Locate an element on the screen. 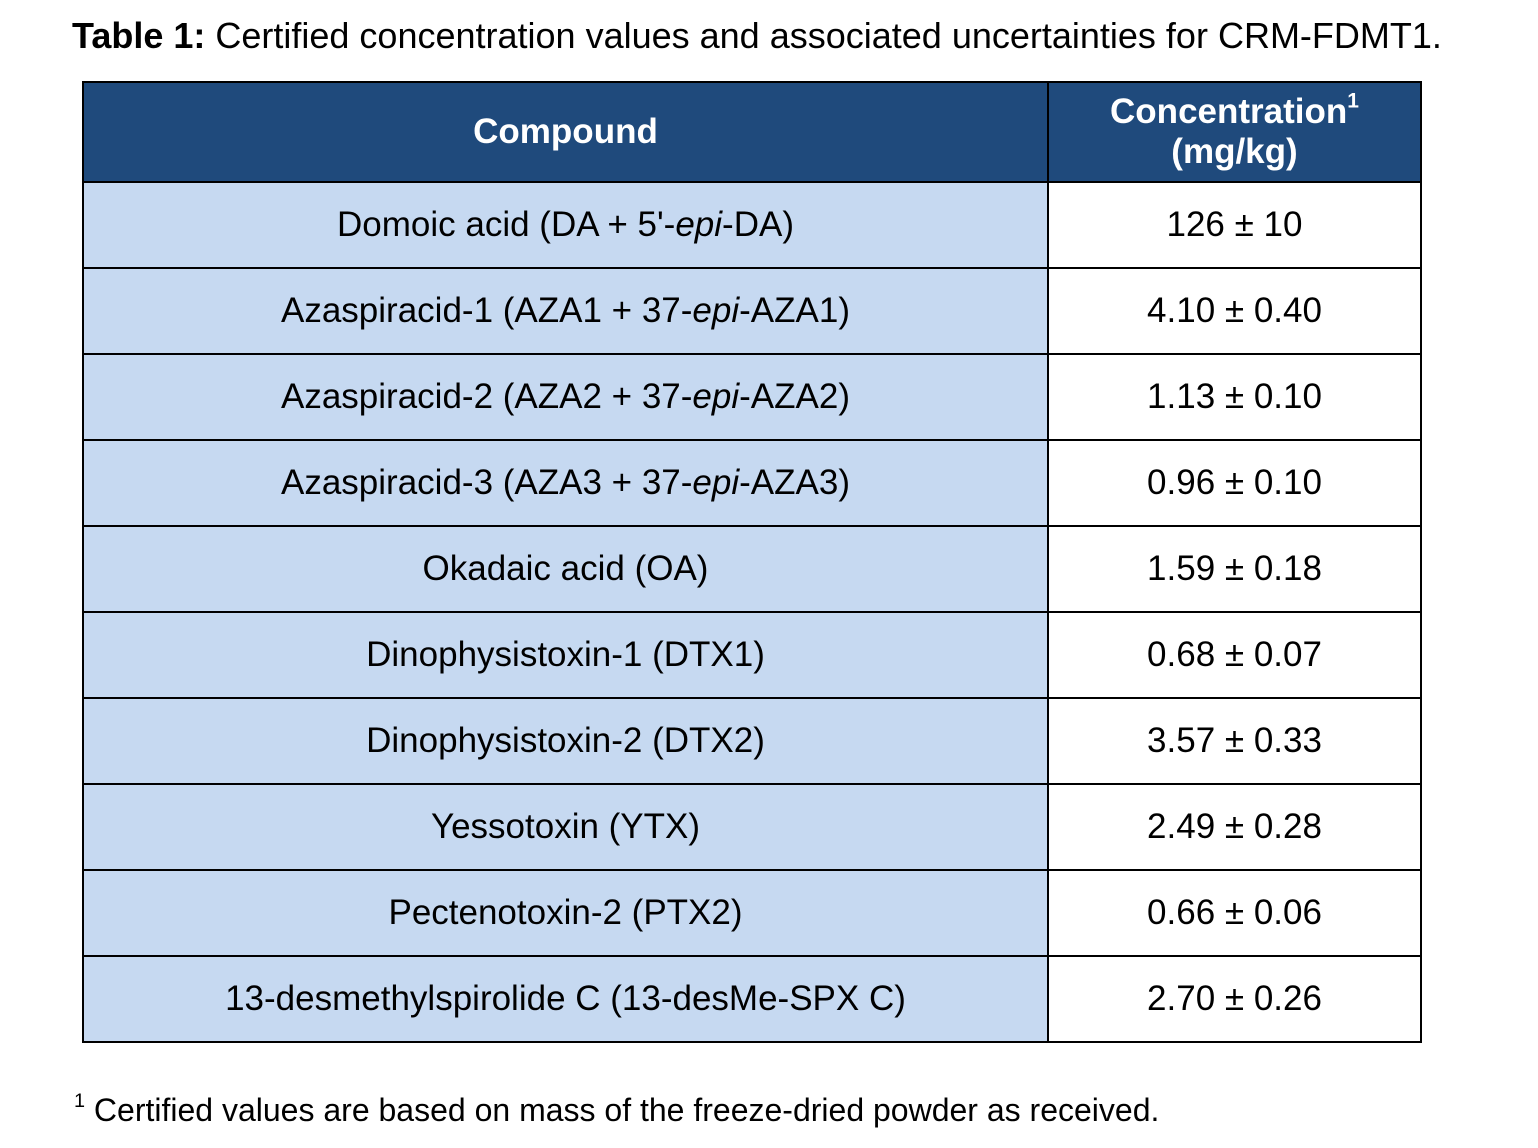 This screenshot has height=1148, width=1538. compound-cell: Azaspiracid-1 (AZA1 + 37-epi-AZA1) is located at coordinates (565, 311).